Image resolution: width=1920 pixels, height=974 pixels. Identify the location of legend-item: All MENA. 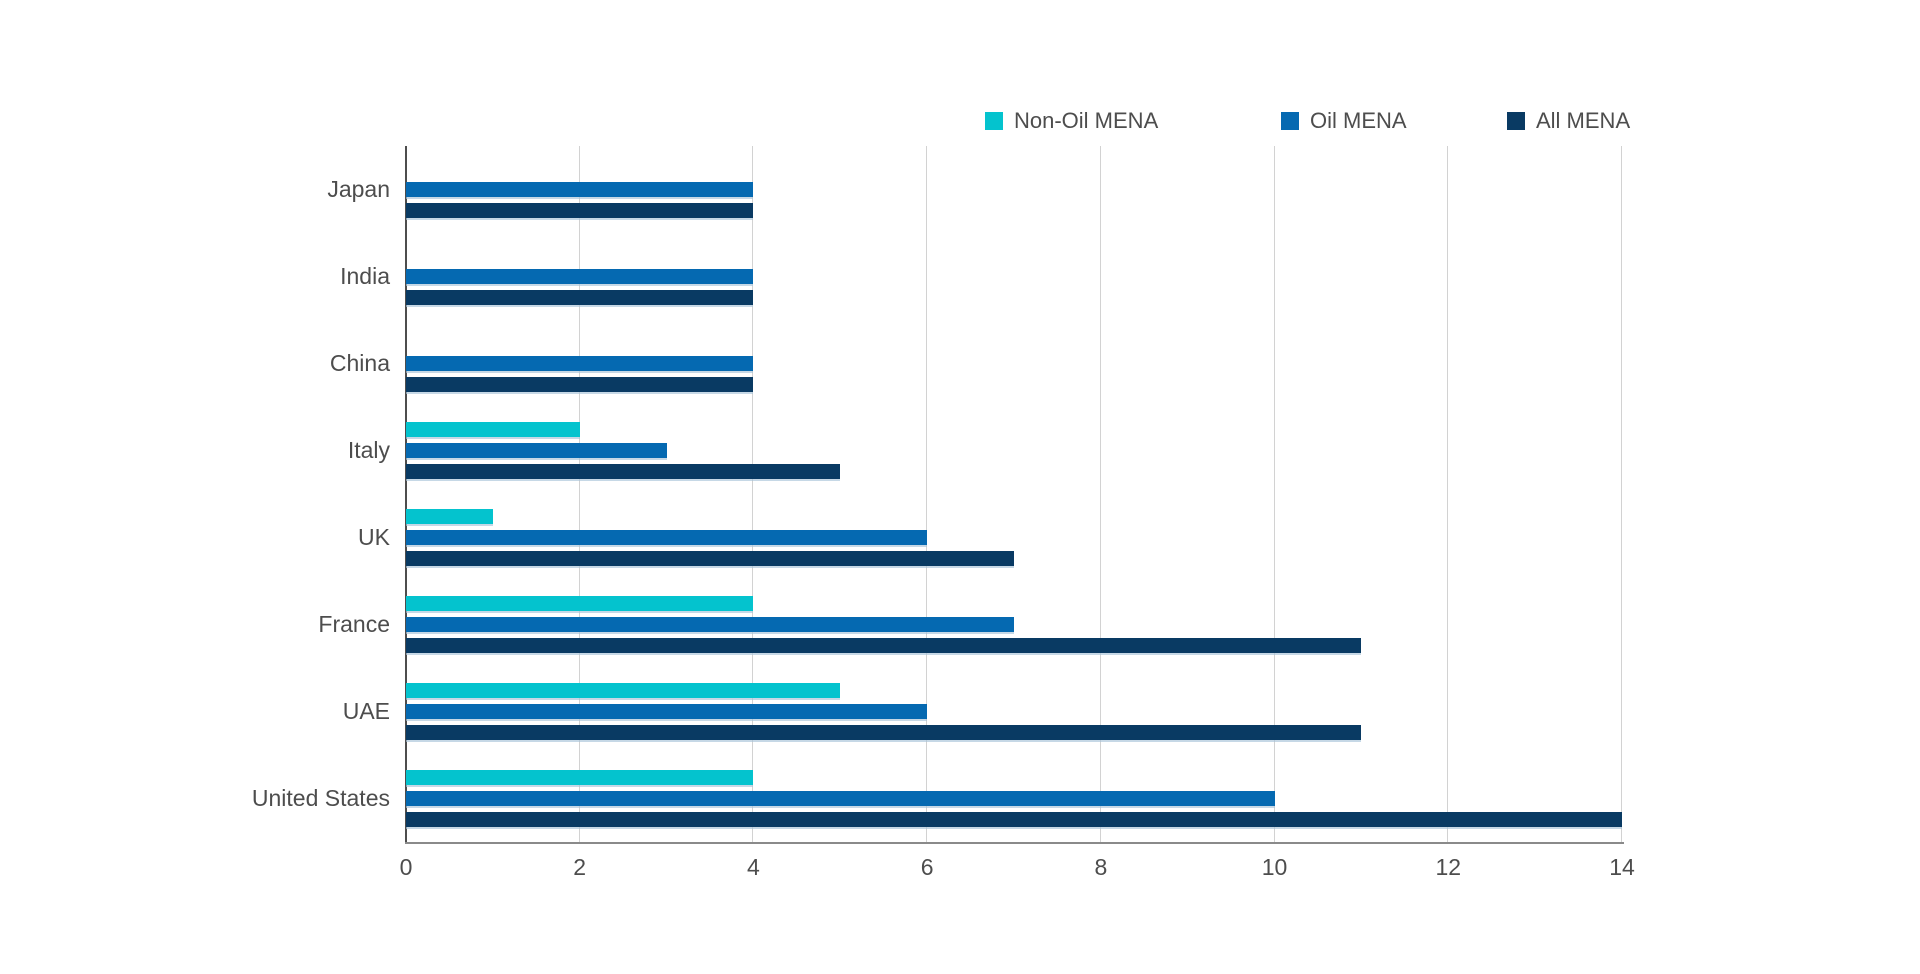
(1568, 121).